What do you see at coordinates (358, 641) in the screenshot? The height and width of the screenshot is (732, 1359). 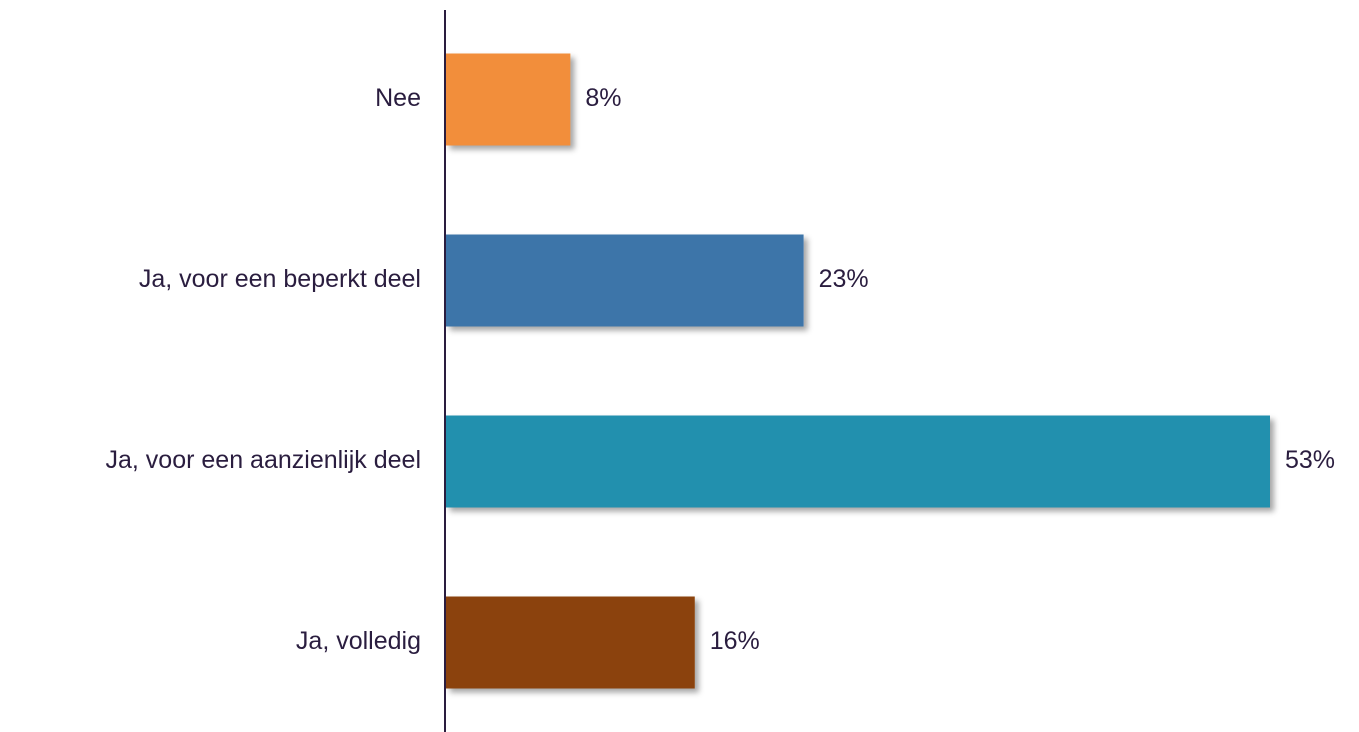 I see `category-label-ja-volledig: Ja, volledig` at bounding box center [358, 641].